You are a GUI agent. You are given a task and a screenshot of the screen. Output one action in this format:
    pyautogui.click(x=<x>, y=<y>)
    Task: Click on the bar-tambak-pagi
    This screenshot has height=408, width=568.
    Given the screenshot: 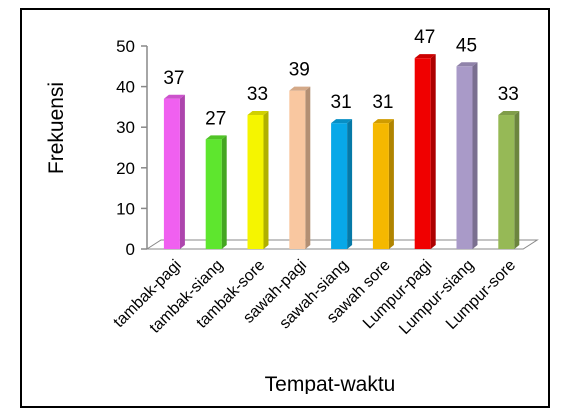 What is the action you would take?
    pyautogui.click(x=171, y=173)
    